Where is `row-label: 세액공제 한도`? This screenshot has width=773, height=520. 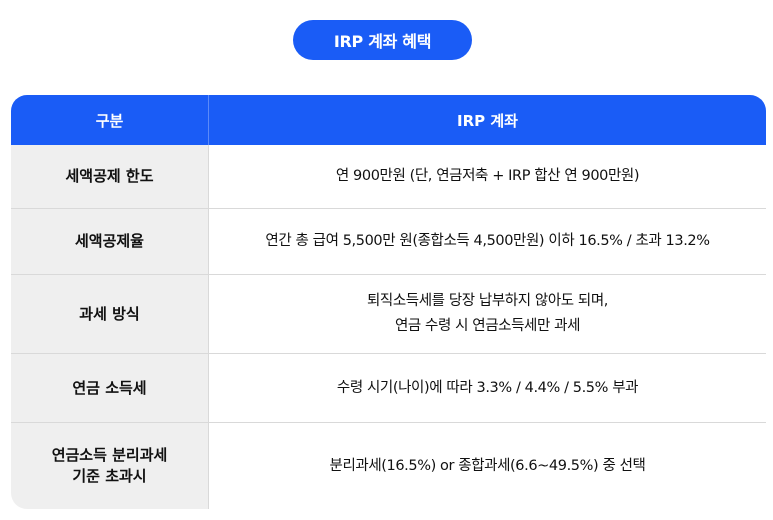
row-label: 세액공제 한도 is located at coordinates (110, 176).